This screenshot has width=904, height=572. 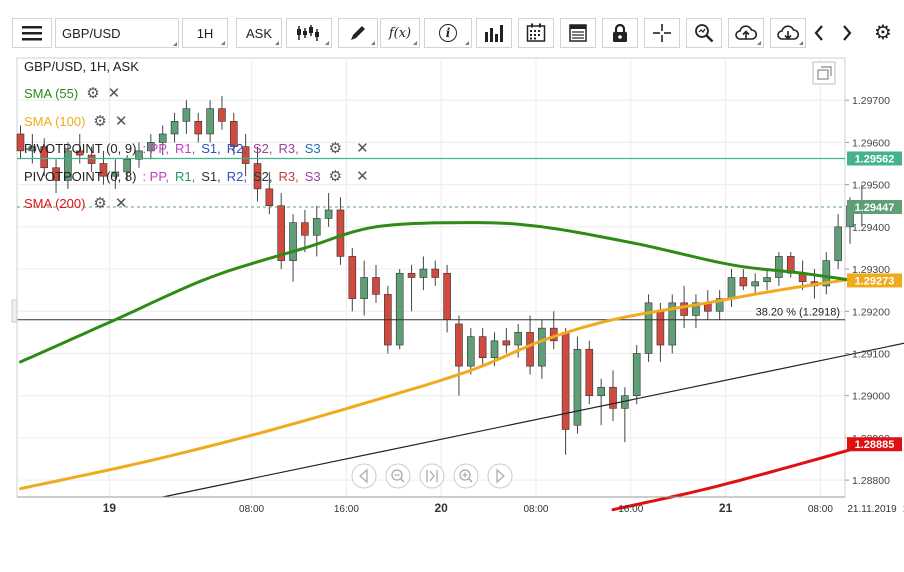 I want to click on info-icon: i, so click(x=448, y=33).